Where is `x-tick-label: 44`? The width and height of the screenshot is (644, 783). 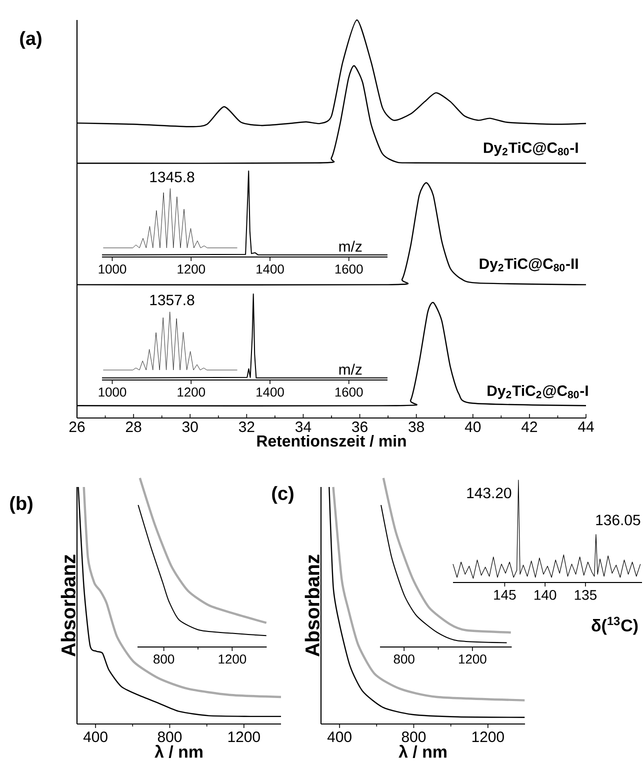
x-tick-label: 44 is located at coordinates (586, 427).